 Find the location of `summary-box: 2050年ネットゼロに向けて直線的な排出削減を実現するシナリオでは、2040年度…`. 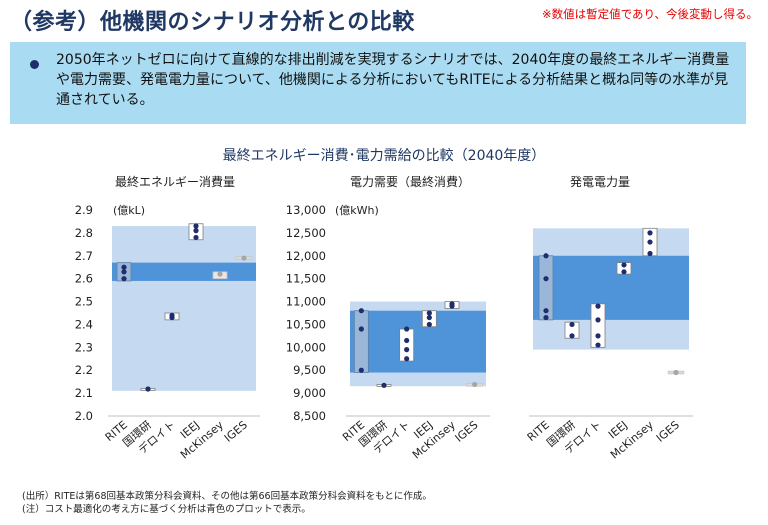

summary-box: 2050年ネットゼロに向けて直線的な排出削減を実現するシナリオでは、2040年度… is located at coordinates (378, 83).